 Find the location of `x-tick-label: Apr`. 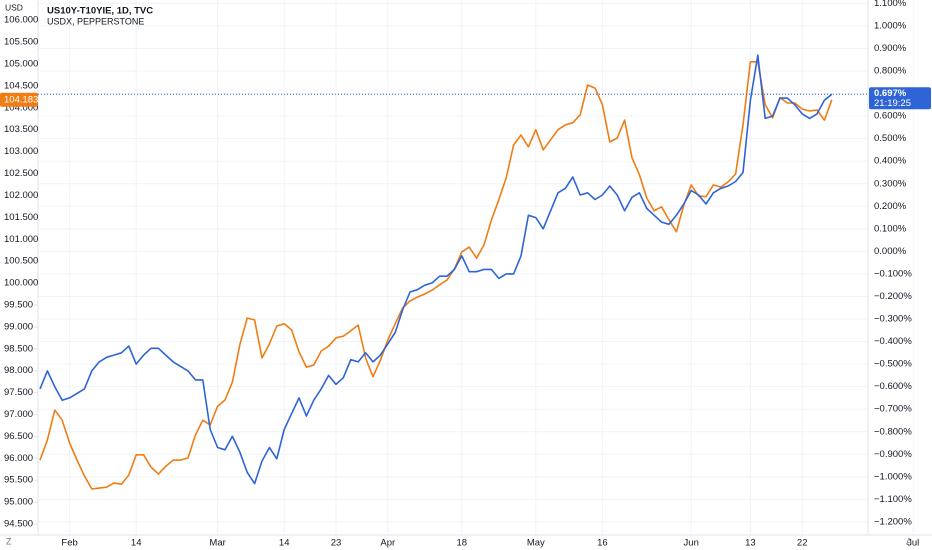

x-tick-label: Apr is located at coordinates (387, 543).